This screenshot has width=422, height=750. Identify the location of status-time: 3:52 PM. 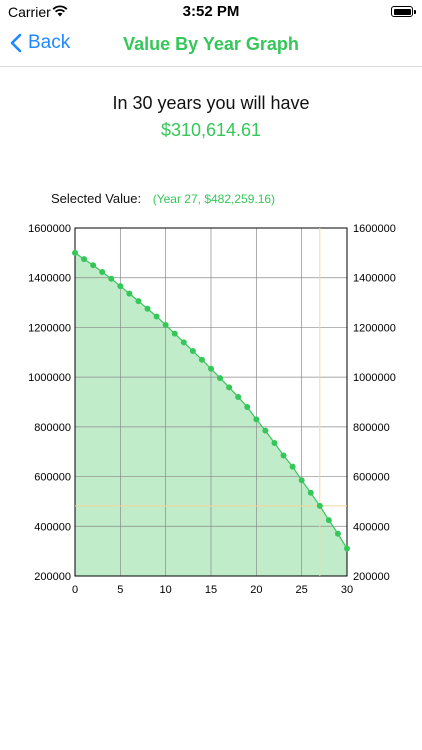
(211, 11).